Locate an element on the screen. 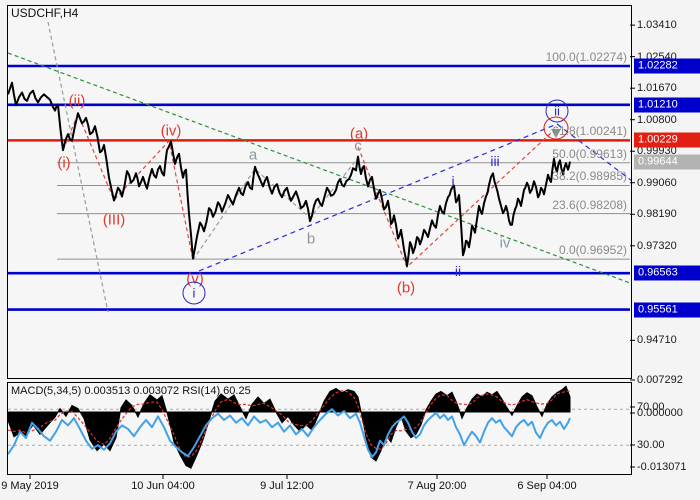 This screenshot has height=500, width=700. indicator-axis-label: 30.00 is located at coordinates (651, 445).